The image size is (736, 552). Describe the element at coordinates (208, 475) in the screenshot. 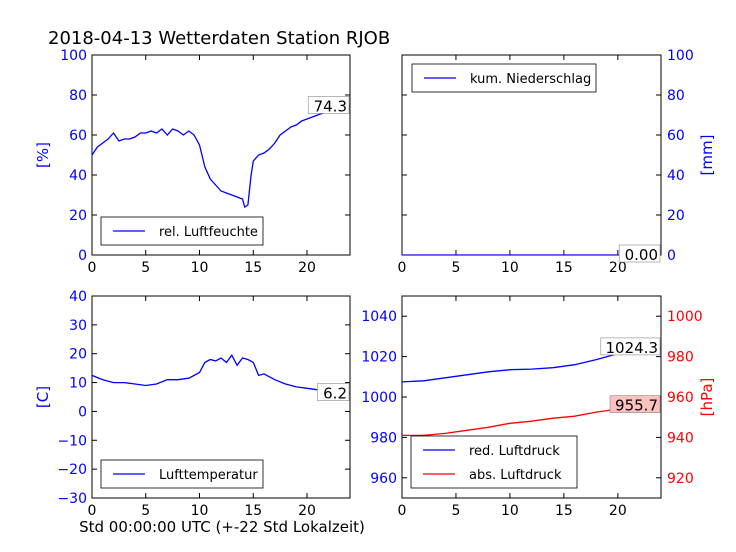

I see `legend-label: Lufttemperatur` at that location.